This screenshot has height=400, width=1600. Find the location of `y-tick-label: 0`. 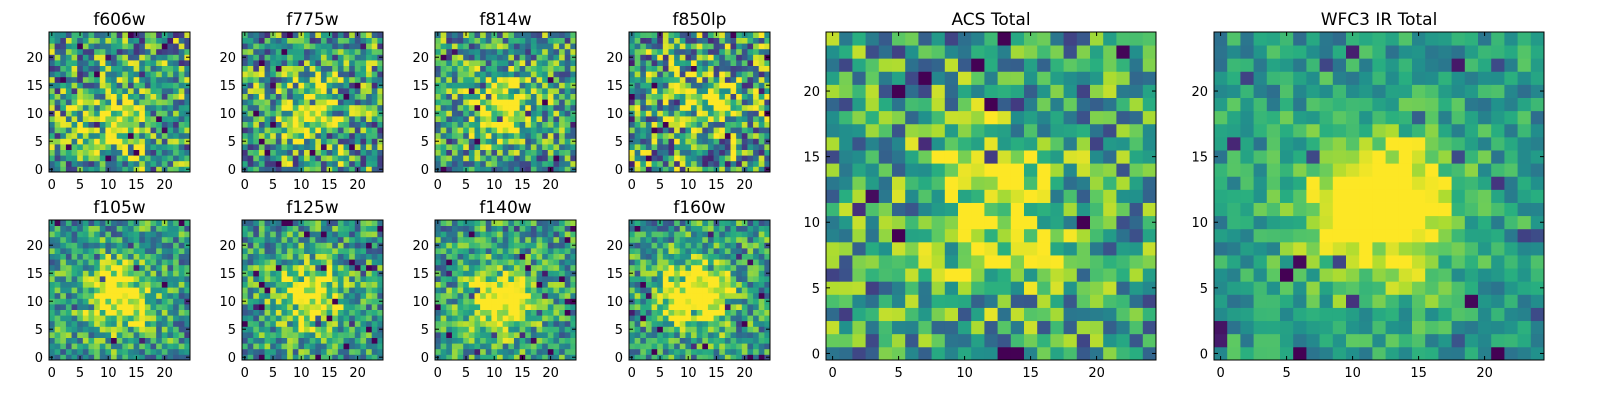

y-tick-label: 0 is located at coordinates (39, 170).